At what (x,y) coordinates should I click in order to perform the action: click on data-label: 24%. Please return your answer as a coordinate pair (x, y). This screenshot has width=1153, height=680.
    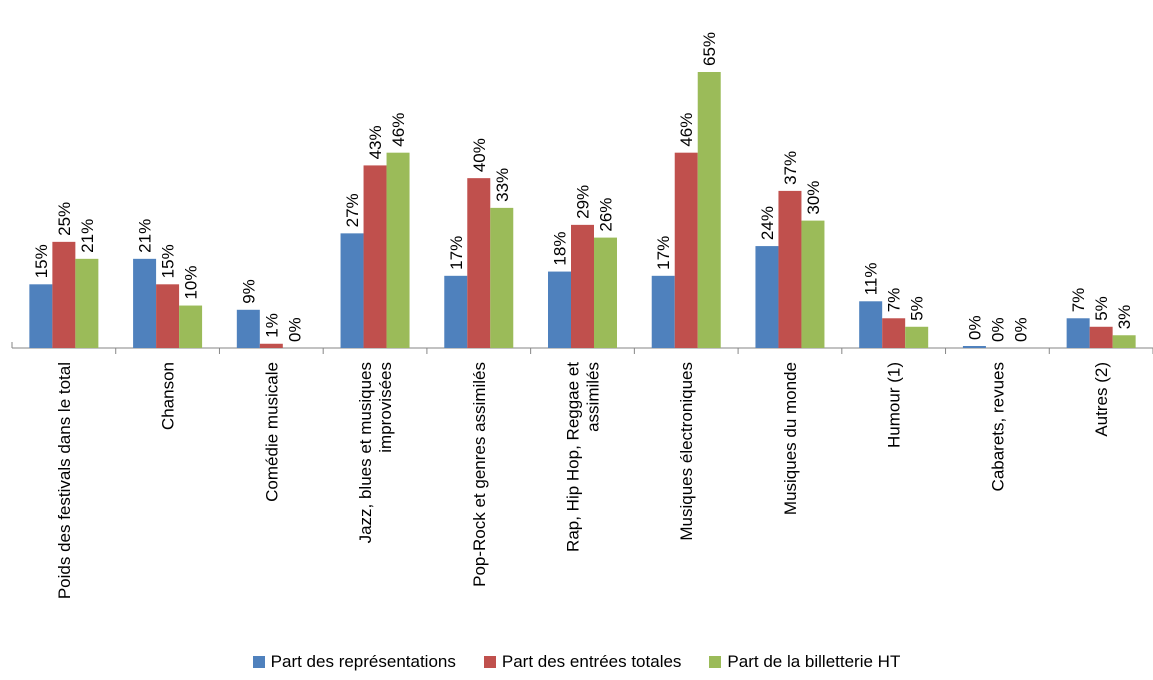
    Looking at the image, I should click on (767, 223).